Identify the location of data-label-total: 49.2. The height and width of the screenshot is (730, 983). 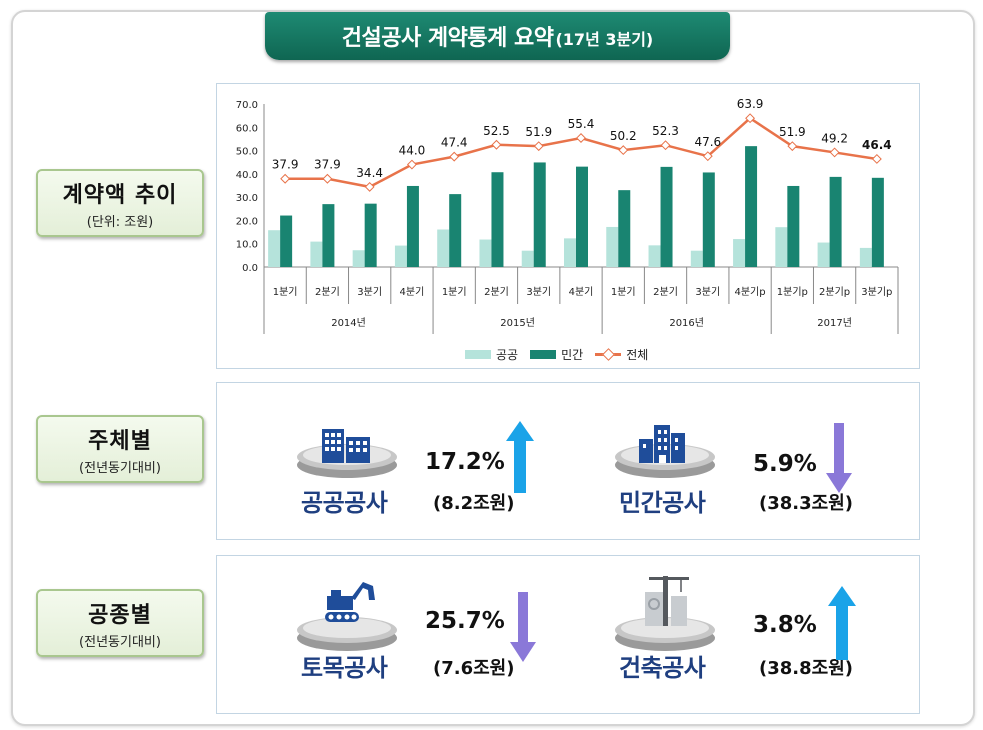
(834, 138).